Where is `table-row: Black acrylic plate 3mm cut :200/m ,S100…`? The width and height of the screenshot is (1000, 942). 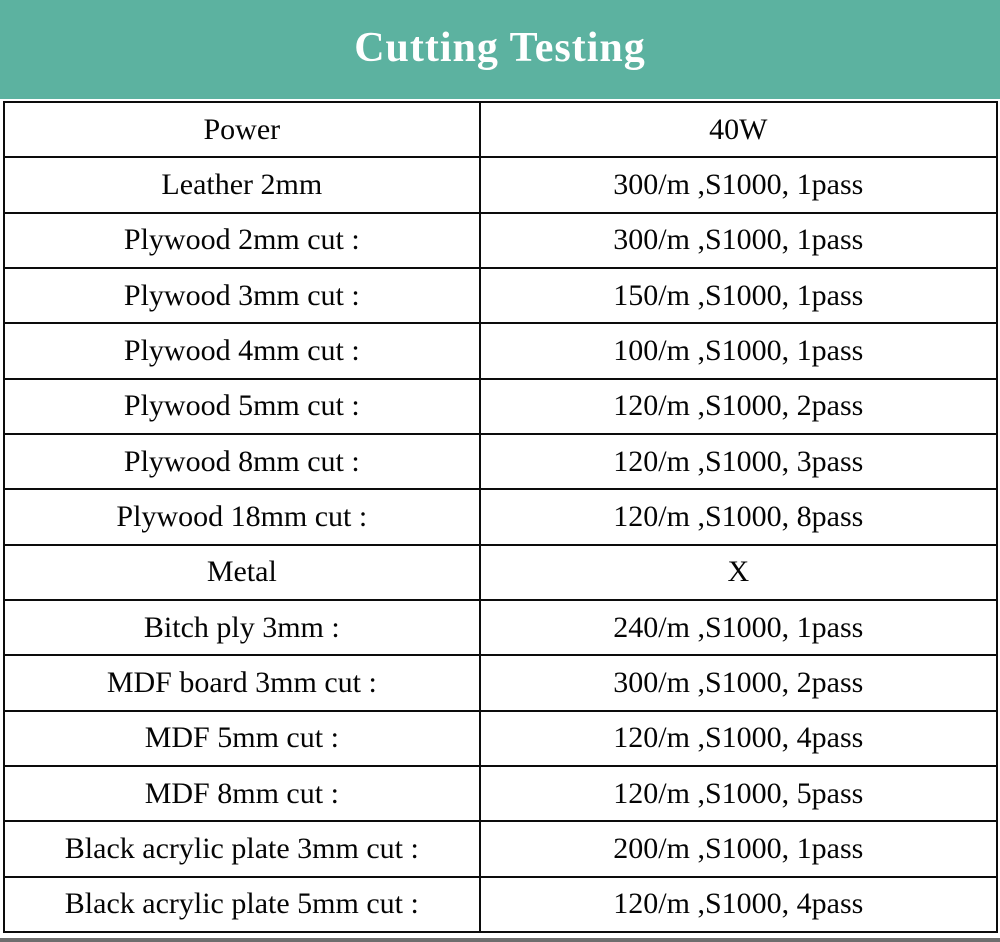
table-row: Black acrylic plate 3mm cut :200/m ,S100… is located at coordinates (500, 849).